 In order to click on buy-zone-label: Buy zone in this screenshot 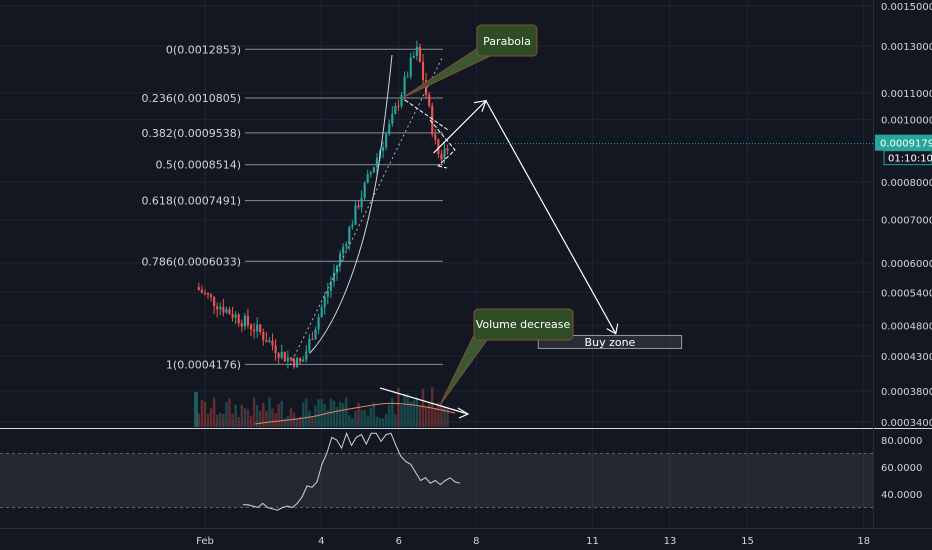, I will do `click(610, 342)`.